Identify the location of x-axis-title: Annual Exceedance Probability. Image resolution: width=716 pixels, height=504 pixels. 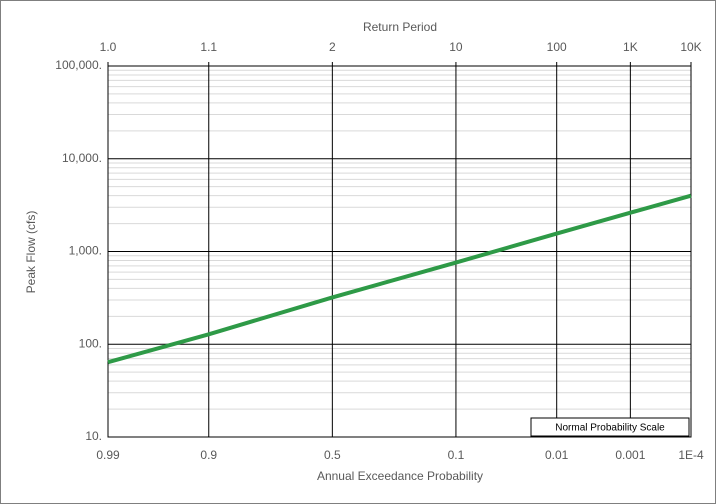
(400, 476).